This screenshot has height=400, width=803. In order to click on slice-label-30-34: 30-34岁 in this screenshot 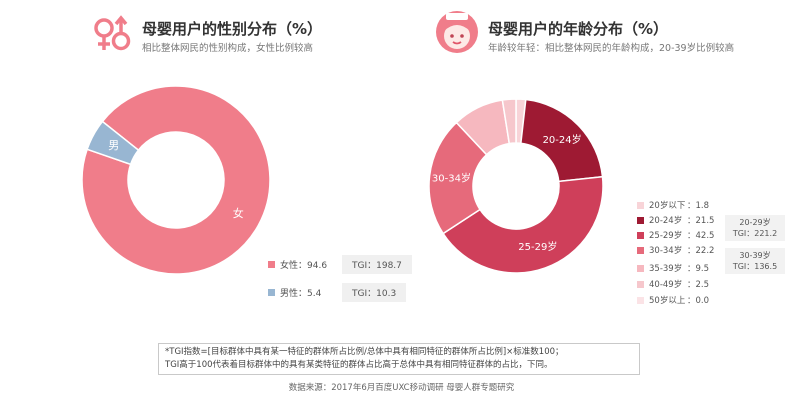, I will do `click(451, 177)`.